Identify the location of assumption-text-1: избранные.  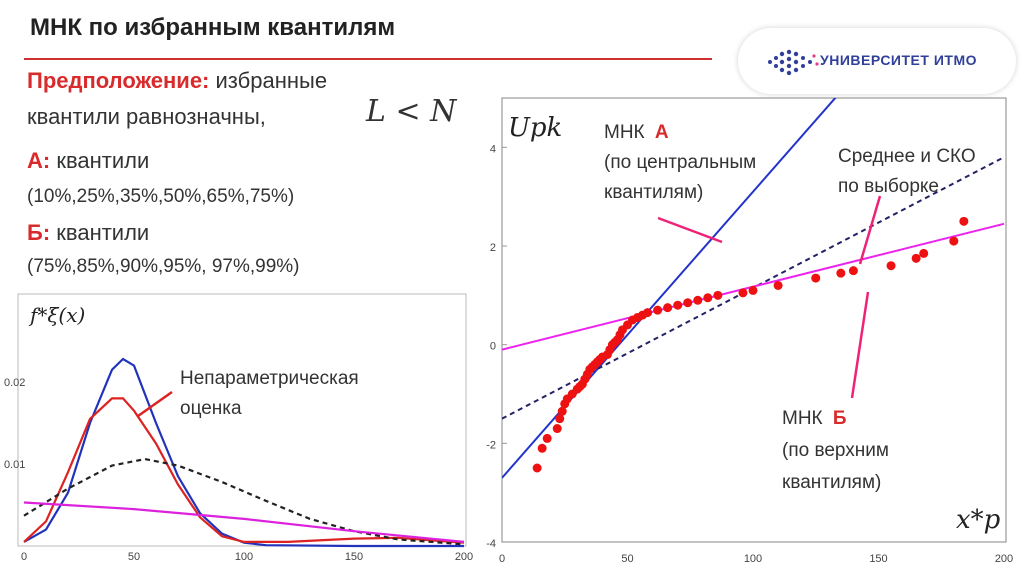
(271, 80).